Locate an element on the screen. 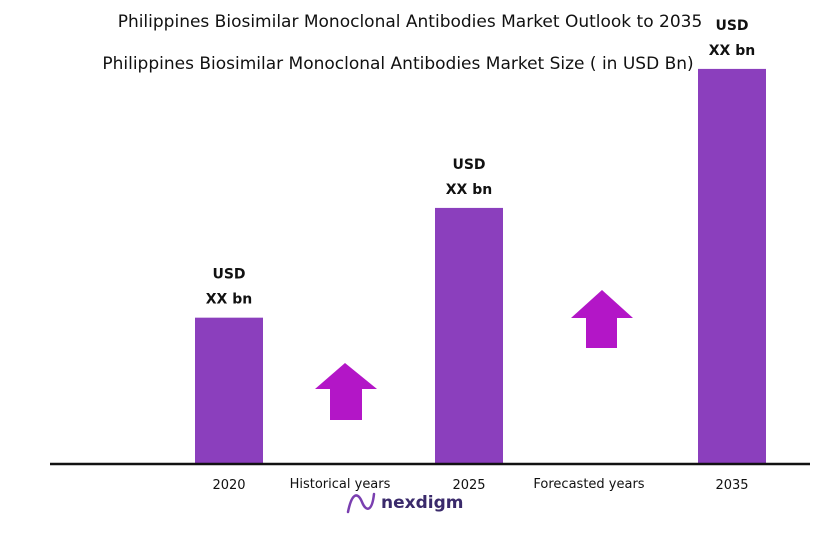 The image size is (820, 533). forecasted-years-label: Forecasted years is located at coordinates (588, 484).